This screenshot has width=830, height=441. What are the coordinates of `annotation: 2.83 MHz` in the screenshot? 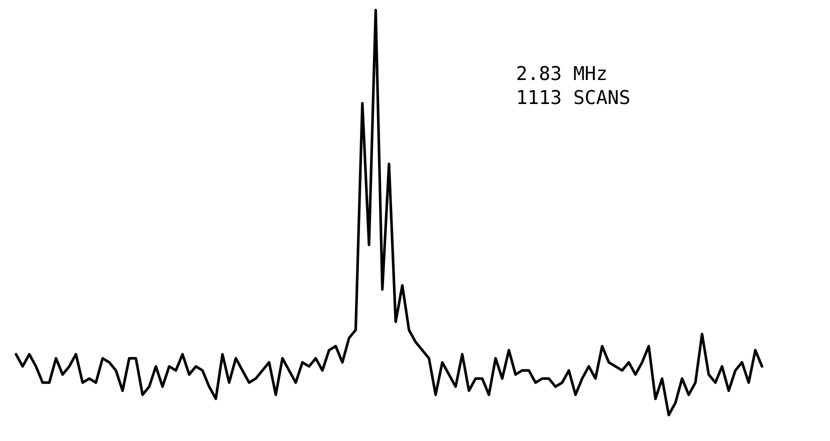 It's located at (562, 74).